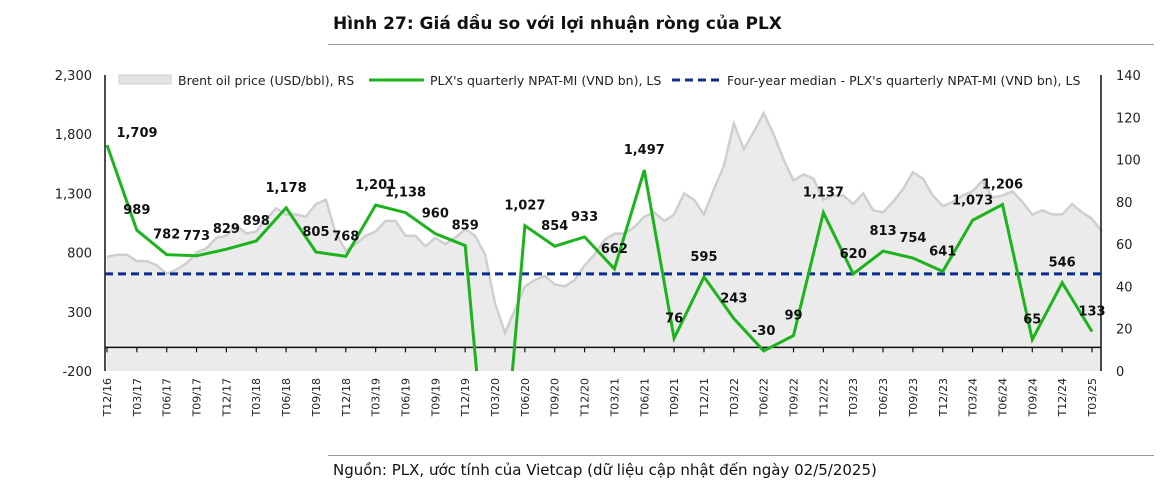  I want to click on npat-data-label: -30, so click(764, 331).